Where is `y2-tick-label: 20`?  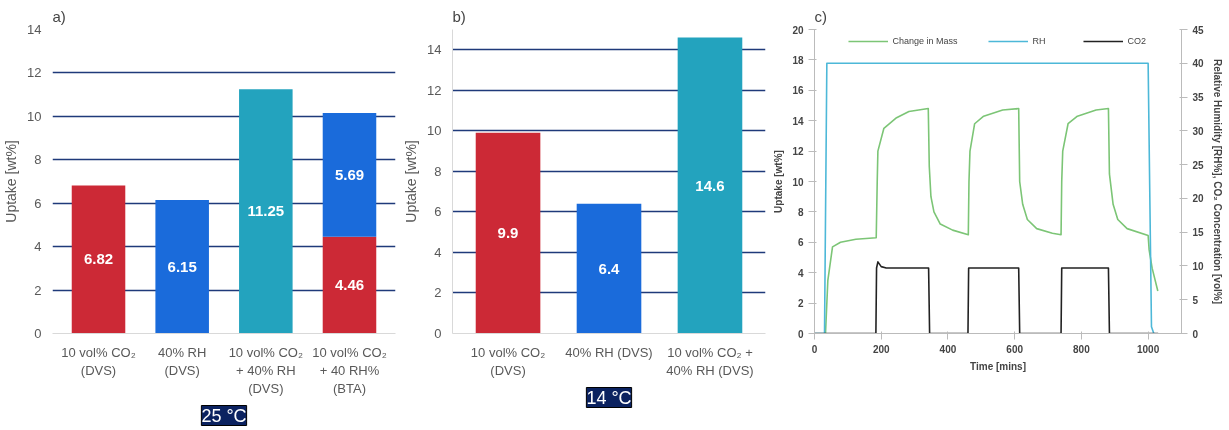 y2-tick-label: 20 is located at coordinates (1198, 199).